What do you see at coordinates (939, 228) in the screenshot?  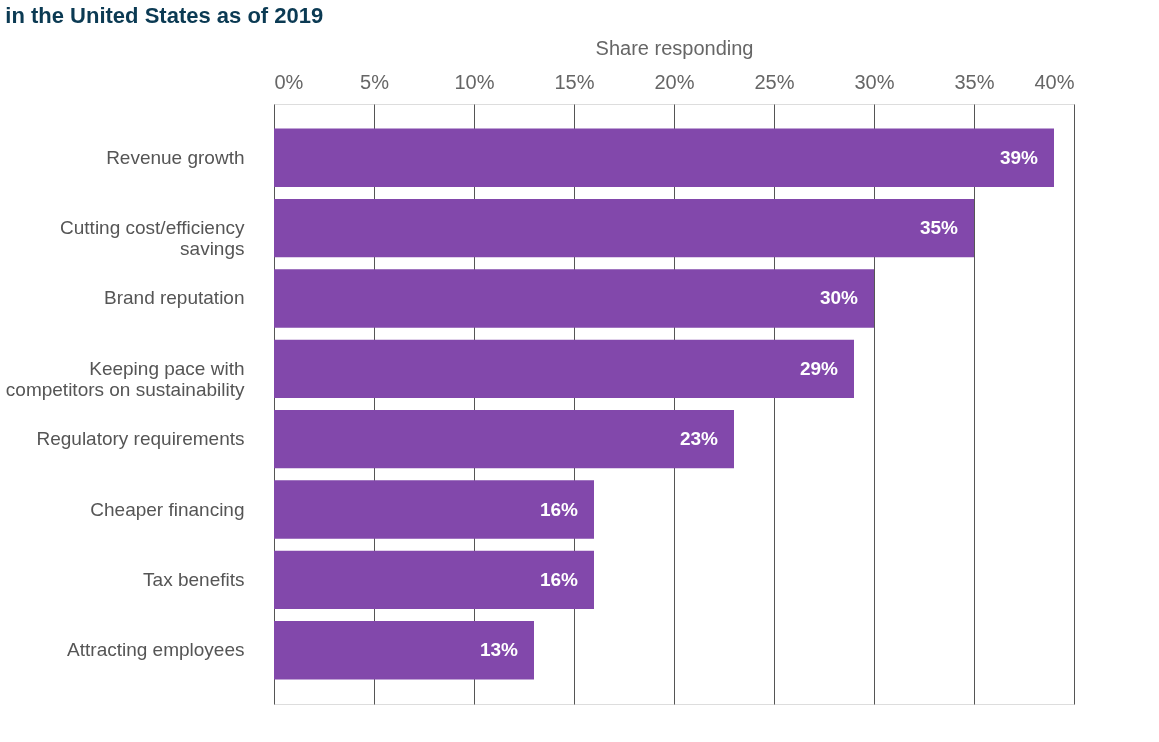 I see `data-label: 35%` at bounding box center [939, 228].